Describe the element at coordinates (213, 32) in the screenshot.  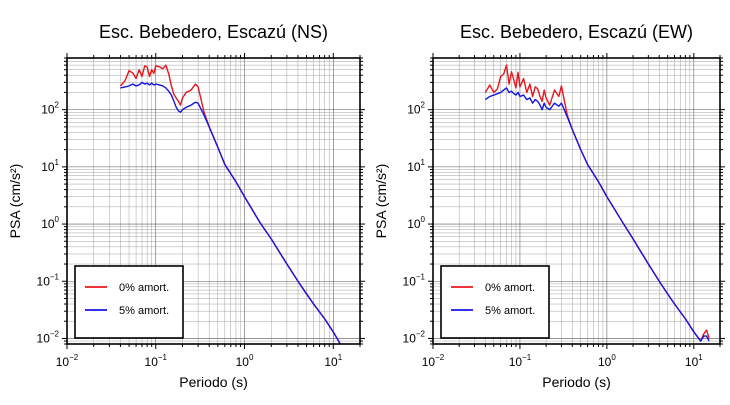
I see `chart-title: Esc. Bebedero, Escazú (NS)` at that location.